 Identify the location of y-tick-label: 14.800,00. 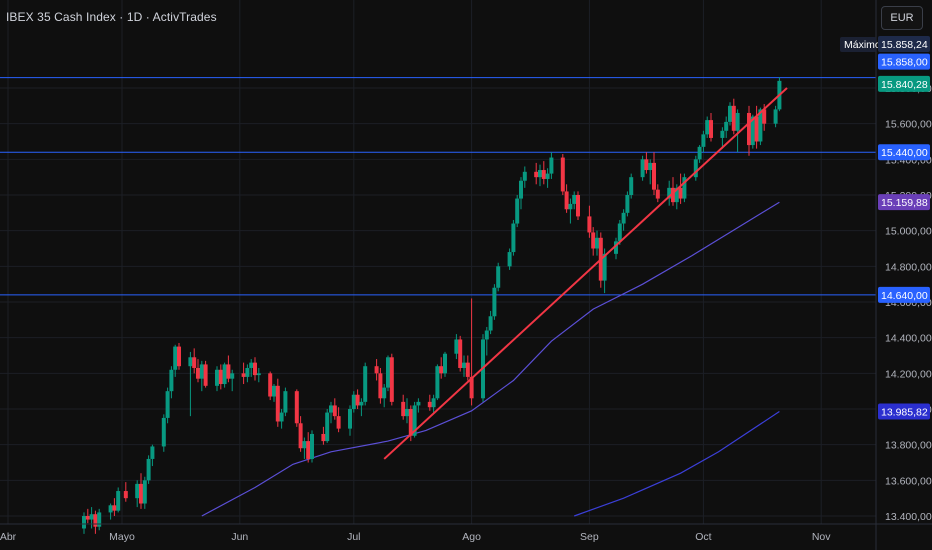
(908, 267).